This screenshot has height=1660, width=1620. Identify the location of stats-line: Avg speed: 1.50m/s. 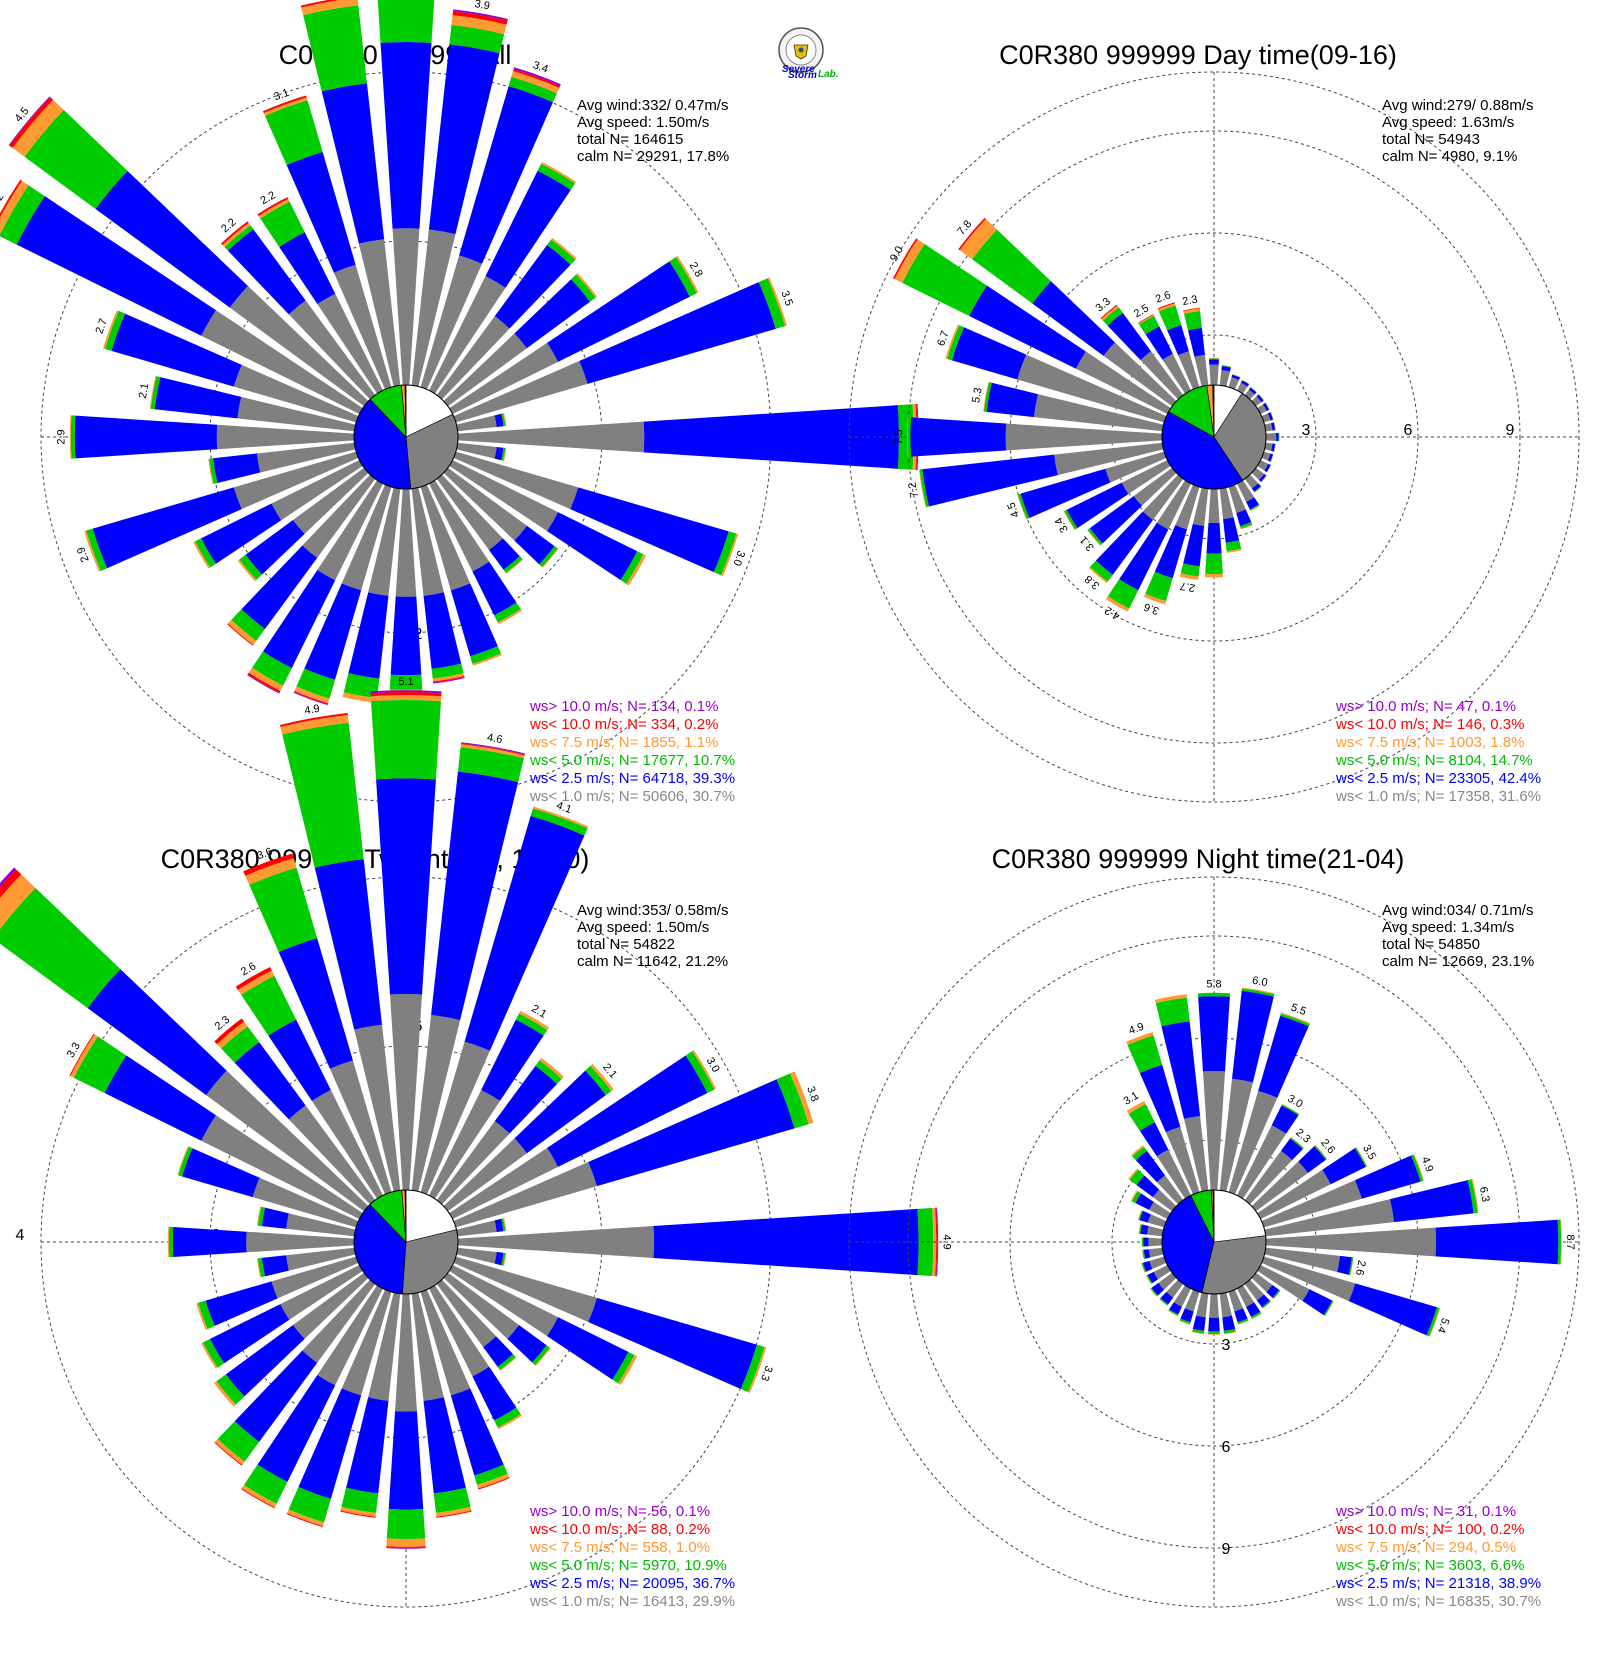
(643, 122).